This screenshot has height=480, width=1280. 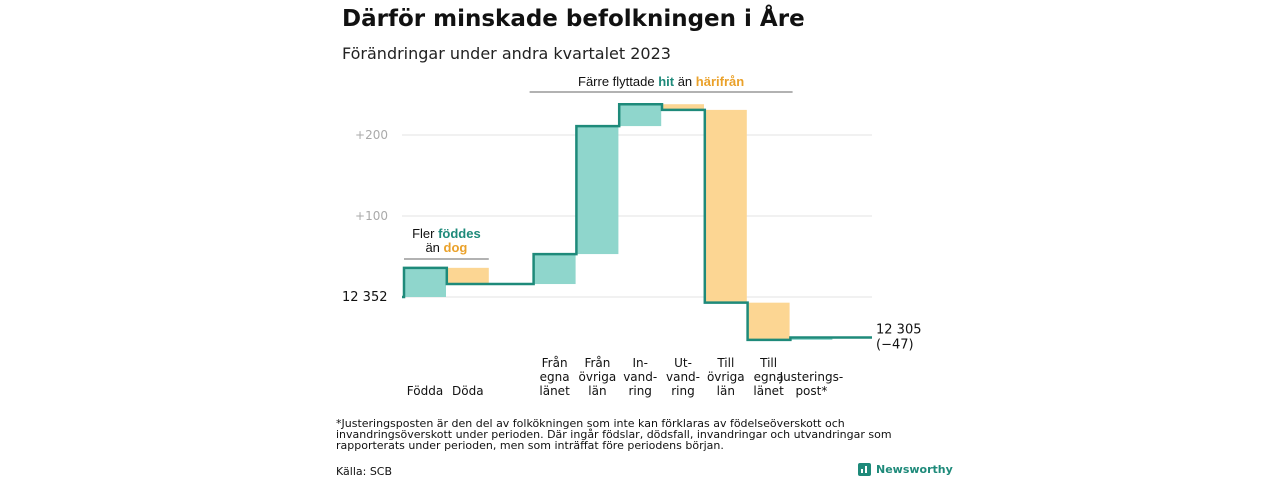 I want to click on annotation-migration-part-3: härifrån, so click(x=720, y=81).